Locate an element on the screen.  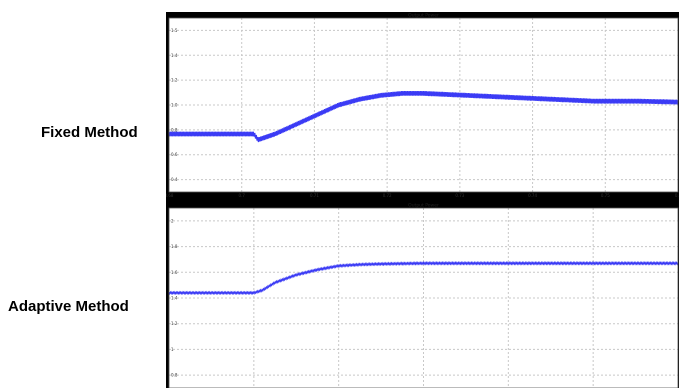
y-tick-label: 1.0 is located at coordinates (174, 105).